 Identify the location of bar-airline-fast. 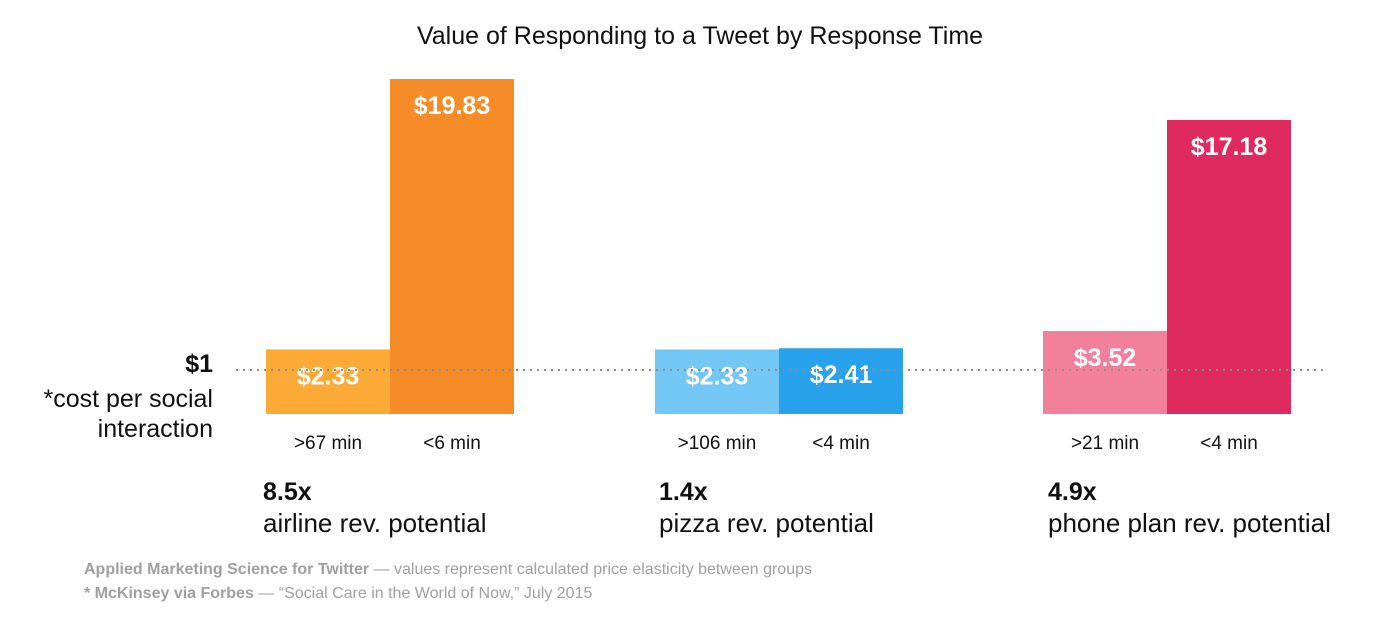
(452, 246).